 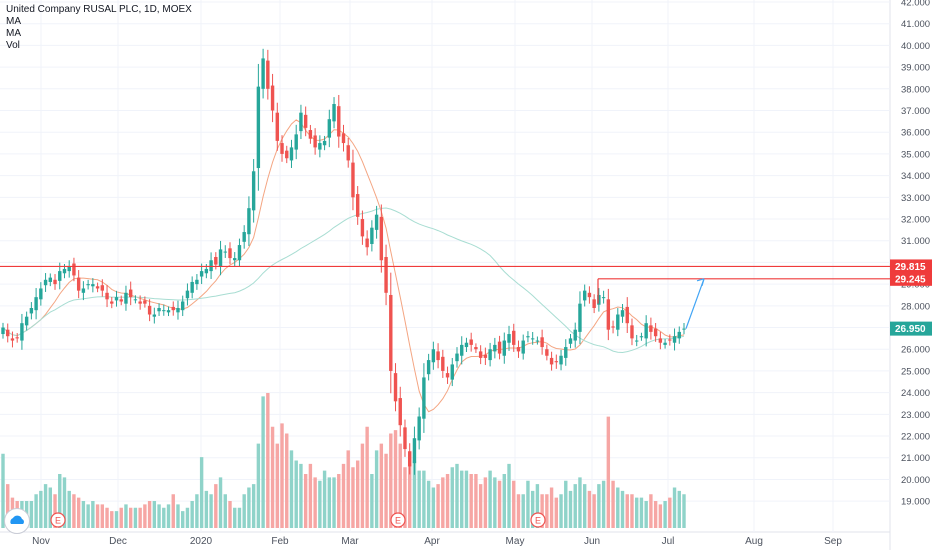 What do you see at coordinates (13, 33) in the screenshot?
I see `legend-ma-2: MA` at bounding box center [13, 33].